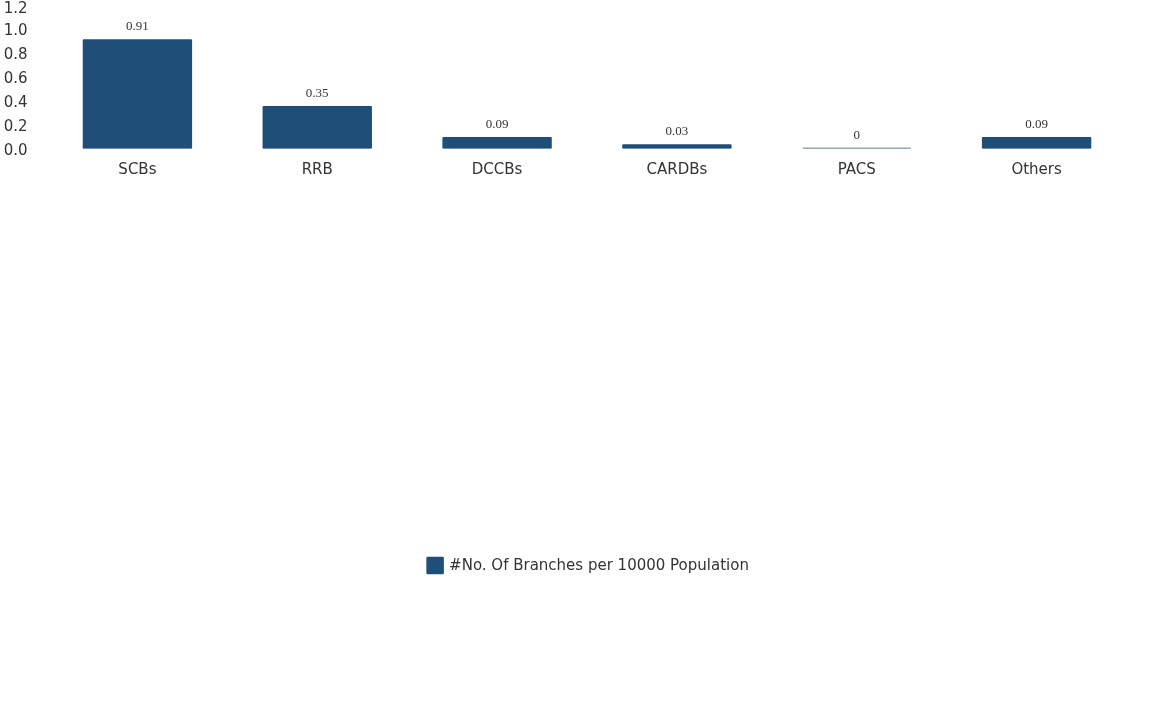 Image resolution: width=1151 pixels, height=710 pixels. What do you see at coordinates (137, 26) in the screenshot?
I see `data-label: 0.91` at bounding box center [137, 26].